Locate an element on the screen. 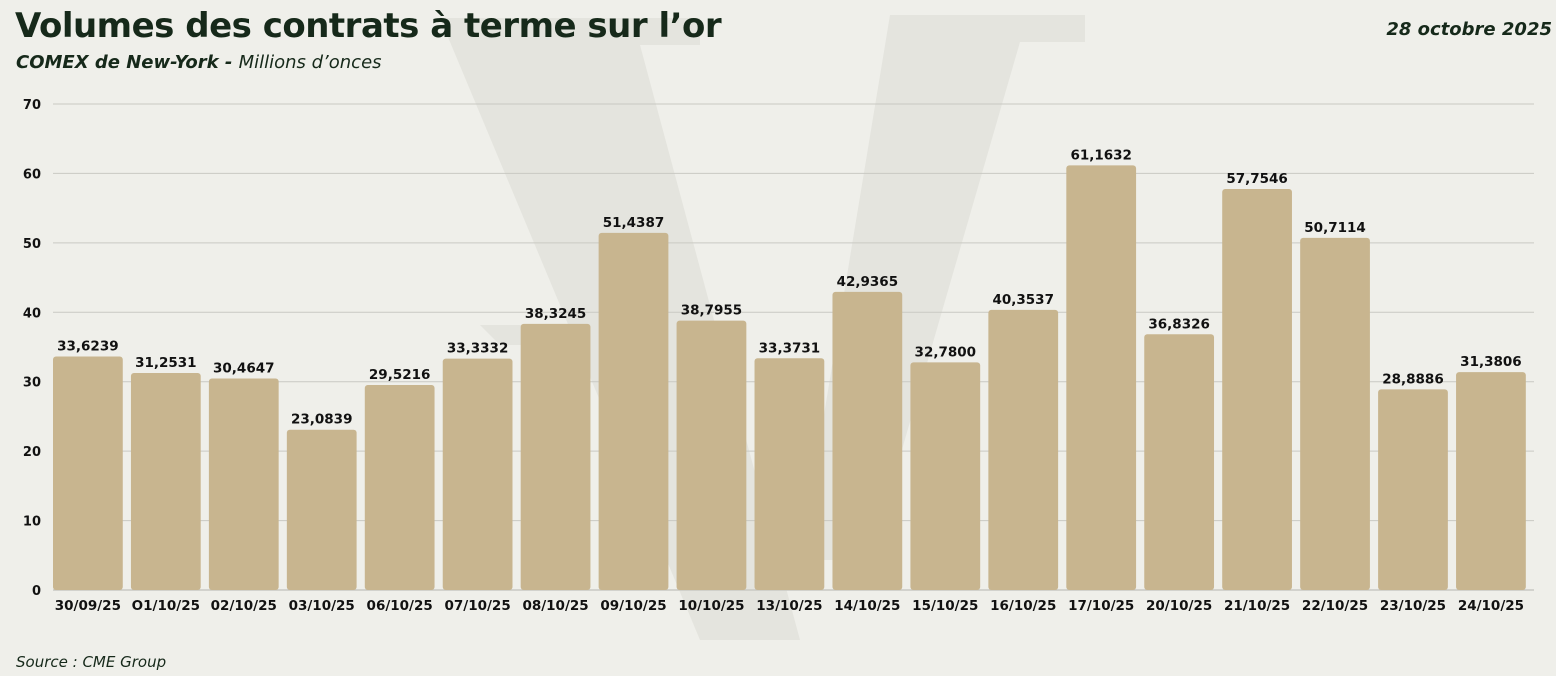 The width and height of the screenshot is (1556, 676). y-axis: 0 10 20 30 40 50 60 70 is located at coordinates (32, 348).